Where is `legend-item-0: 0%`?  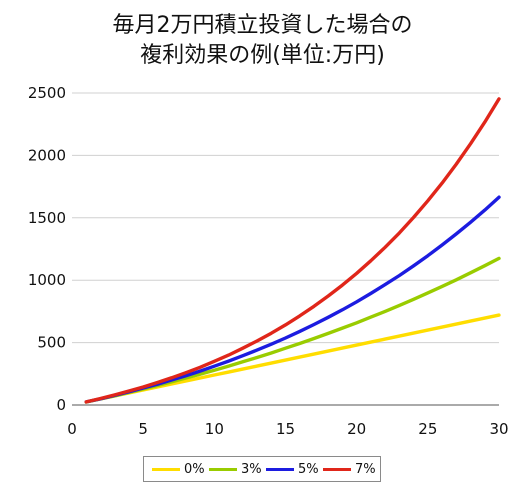 legend-item-0: 0% is located at coordinates (178, 469).